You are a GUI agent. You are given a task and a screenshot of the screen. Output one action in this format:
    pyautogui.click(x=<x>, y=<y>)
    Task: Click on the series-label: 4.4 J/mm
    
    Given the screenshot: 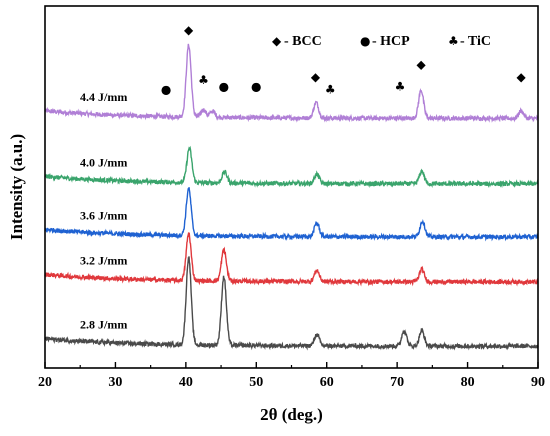 What is the action you would take?
    pyautogui.click(x=103, y=97)
    